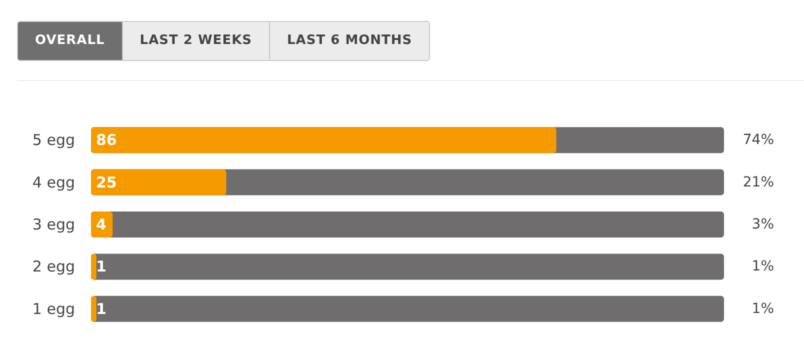 The height and width of the screenshot is (353, 804). I want to click on text: 21%, so click(758, 182).